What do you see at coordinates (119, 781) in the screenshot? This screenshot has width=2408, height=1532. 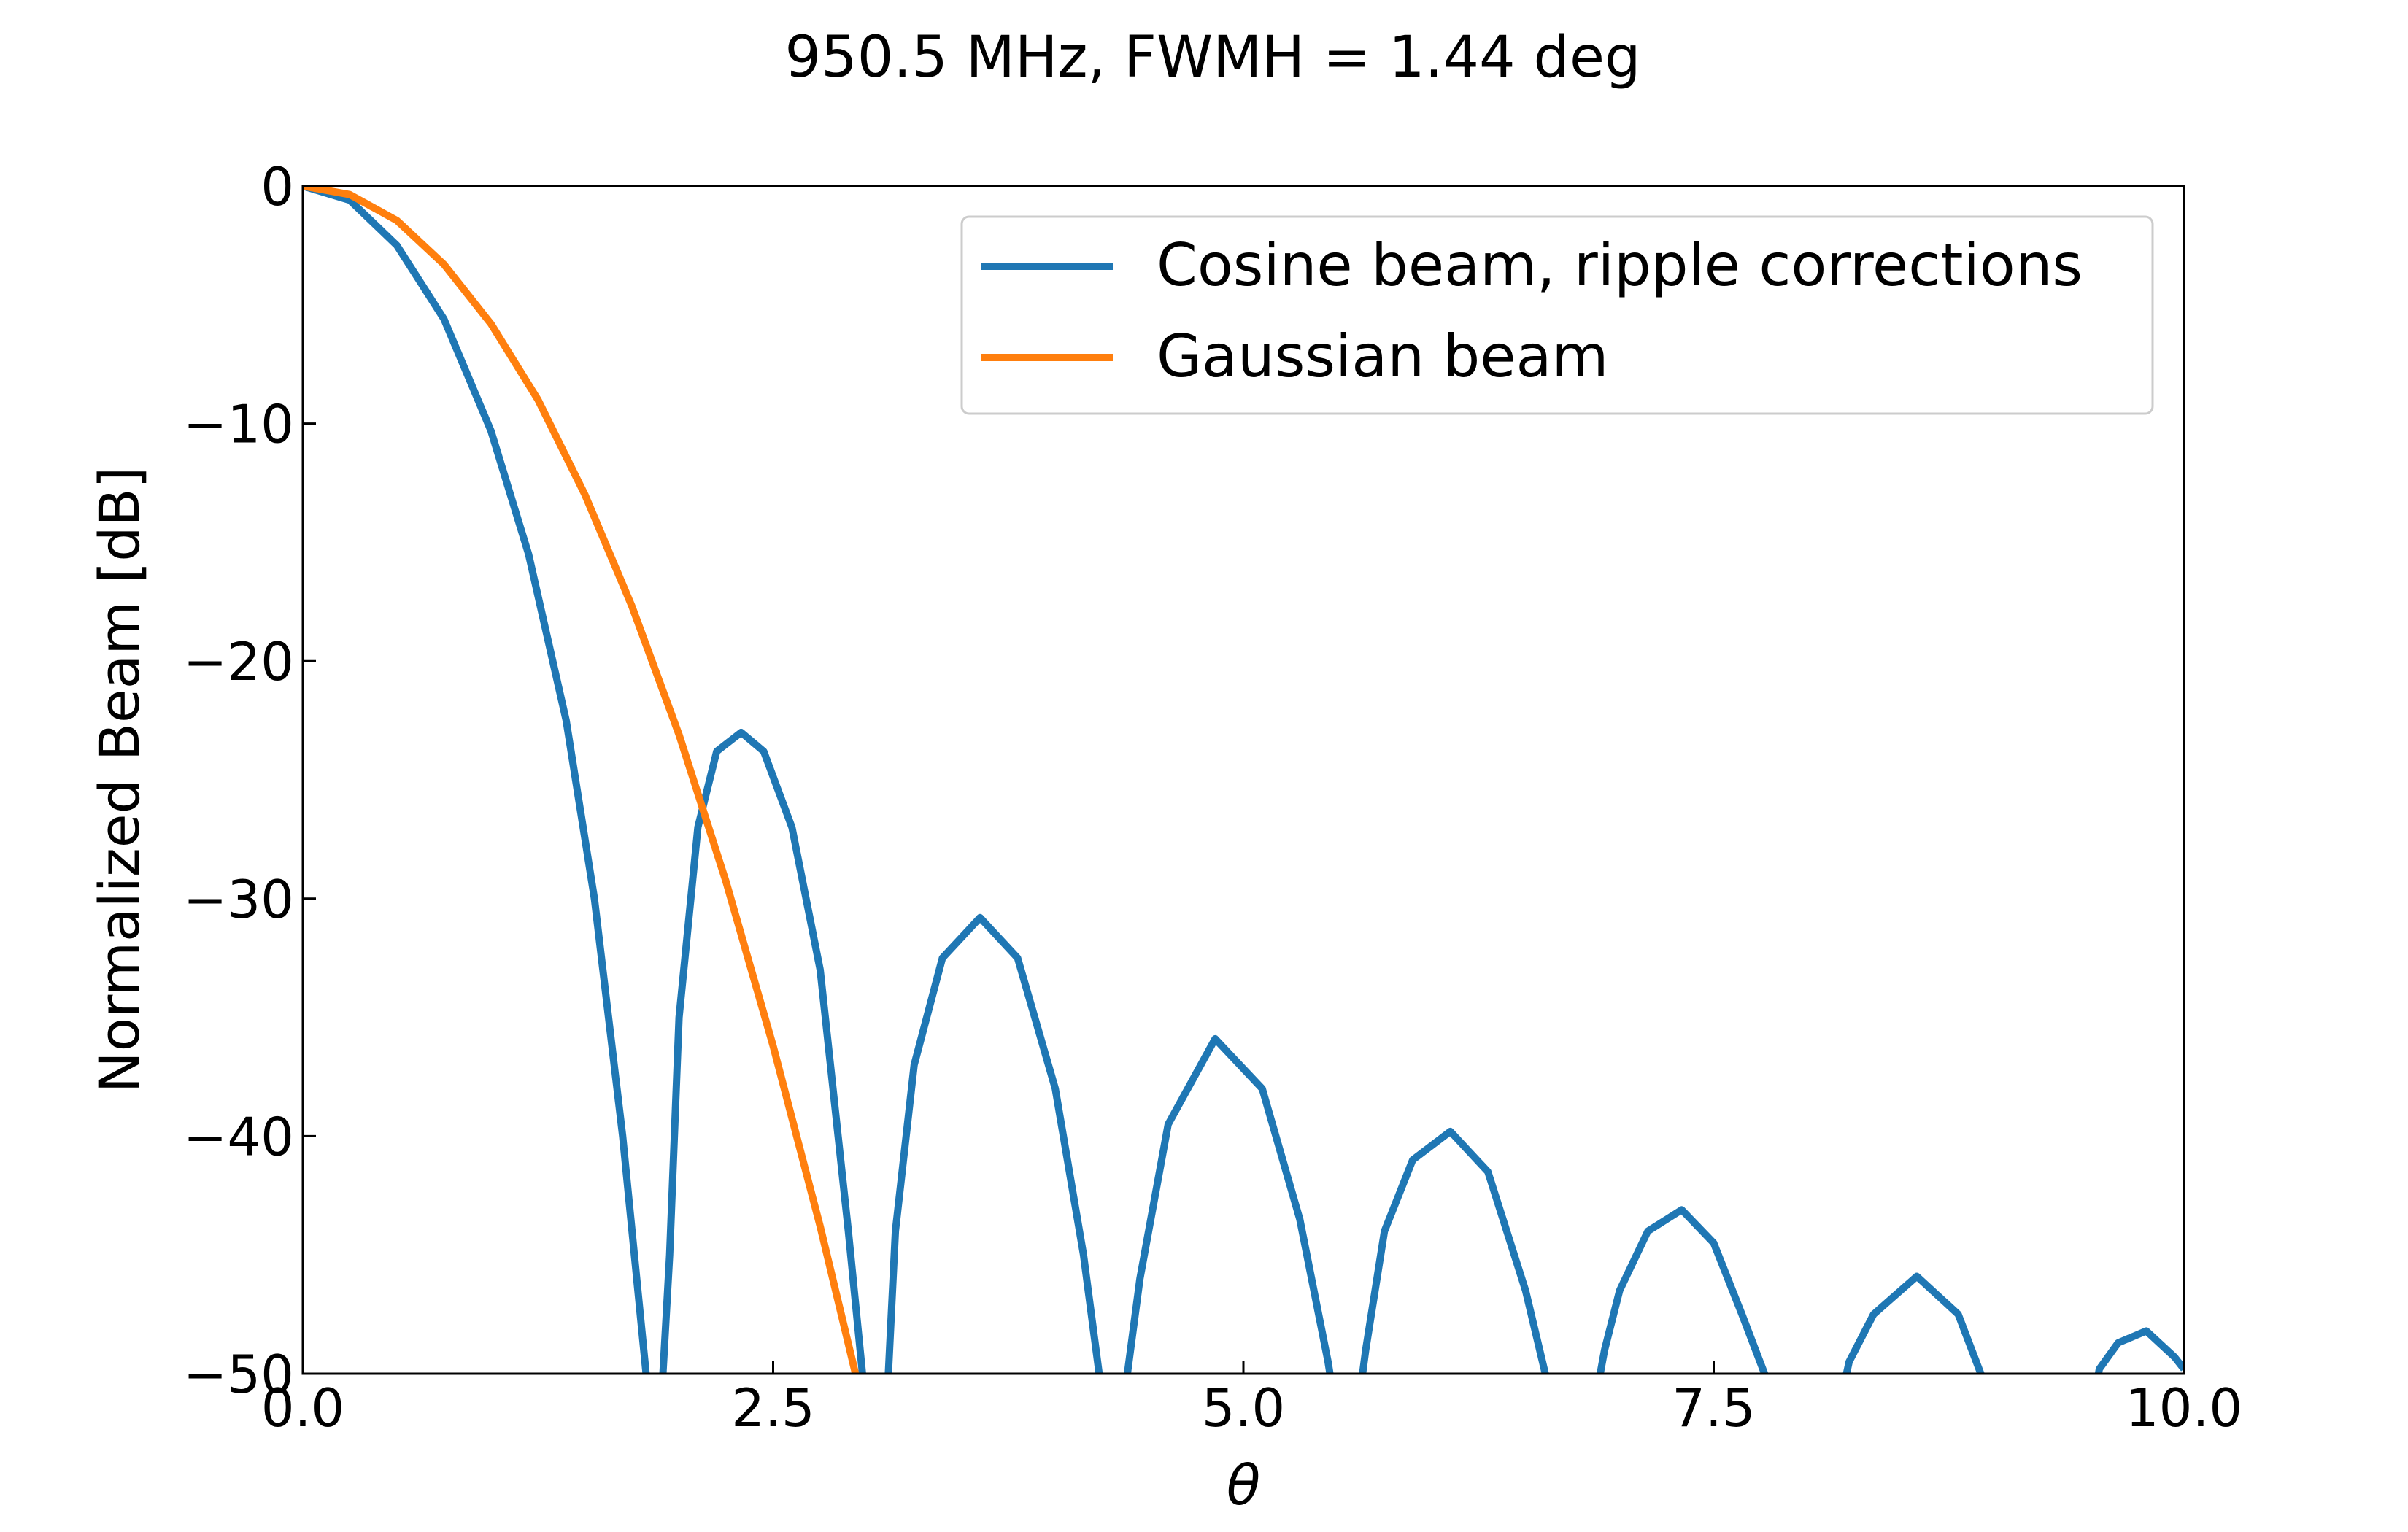 I see `y-axis-label: Normalized Beam [dB]` at bounding box center [119, 781].